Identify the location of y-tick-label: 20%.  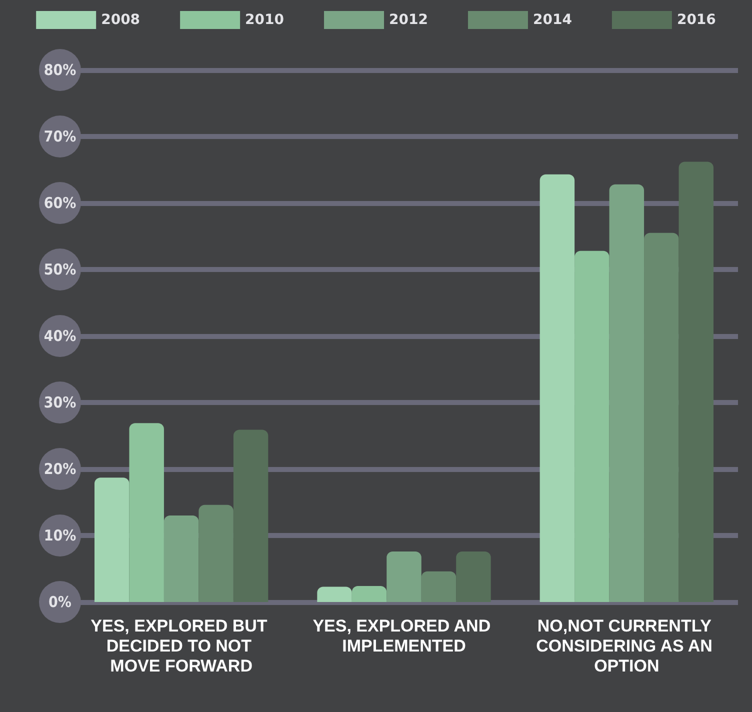
(60, 469).